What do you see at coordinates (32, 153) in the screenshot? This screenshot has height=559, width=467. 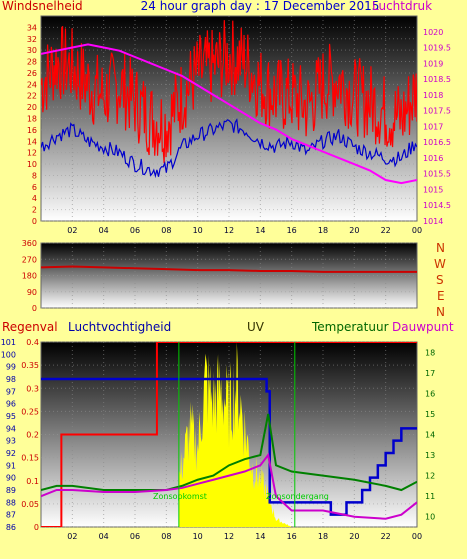 I see `wind-tick-label: 12` at bounding box center [32, 153].